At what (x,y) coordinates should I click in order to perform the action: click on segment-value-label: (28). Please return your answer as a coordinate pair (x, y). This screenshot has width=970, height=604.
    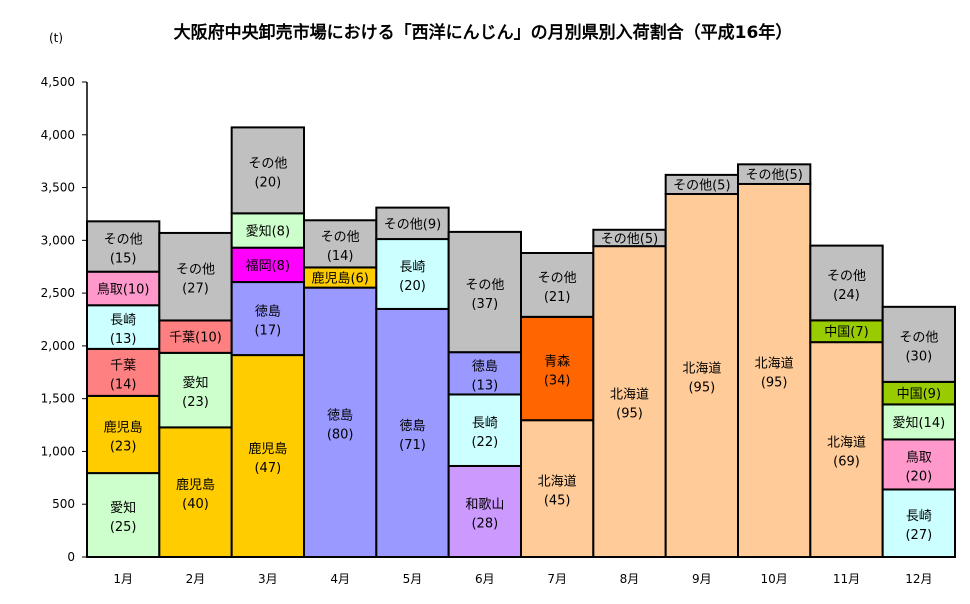
    Looking at the image, I should click on (484, 523).